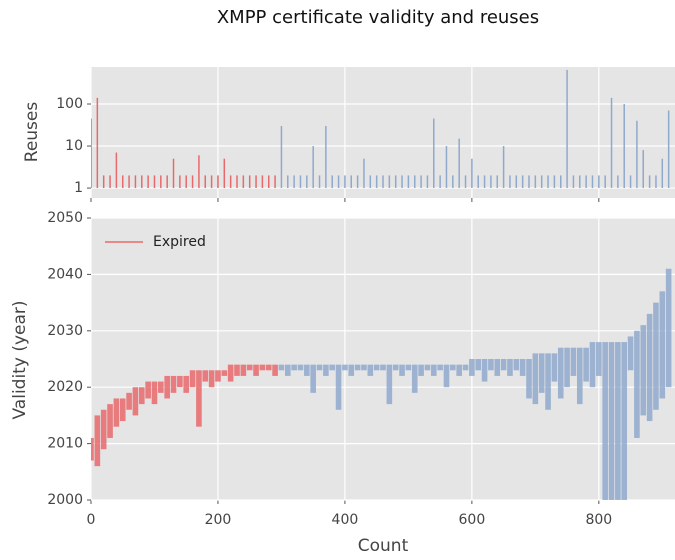 Image resolution: width=675 pixels, height=560 pixels. Describe the element at coordinates (78, 188) in the screenshot. I see `y-tick-label: 1` at that location.